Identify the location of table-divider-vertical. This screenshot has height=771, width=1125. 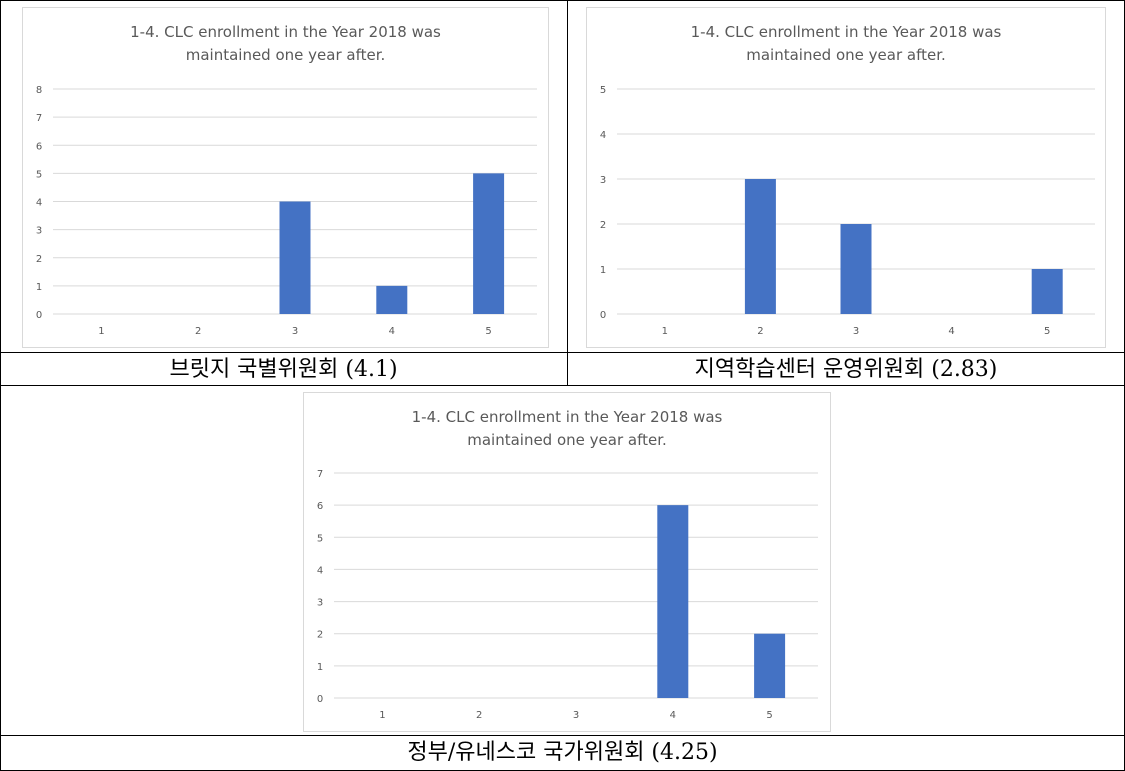
(567, 192).